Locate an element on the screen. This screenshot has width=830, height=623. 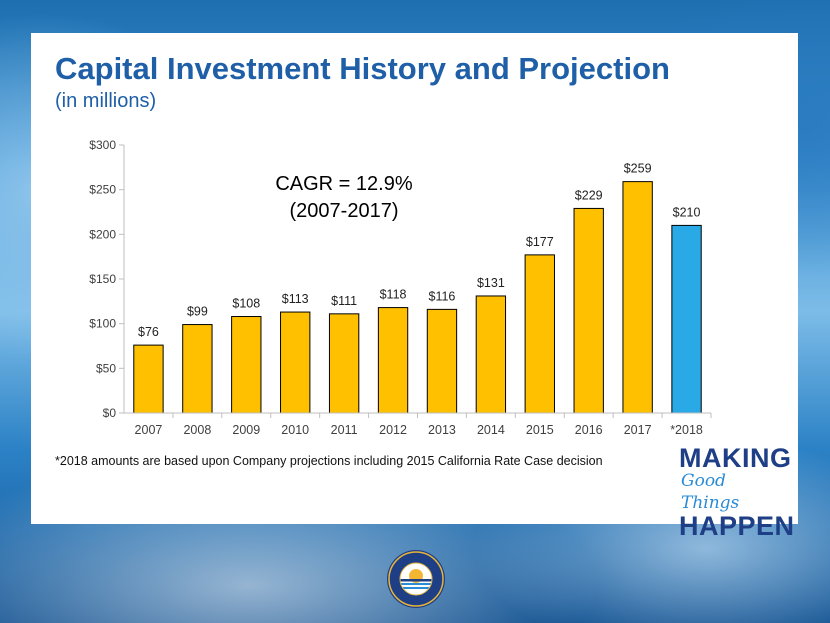
data-label: $76 is located at coordinates (148, 332).